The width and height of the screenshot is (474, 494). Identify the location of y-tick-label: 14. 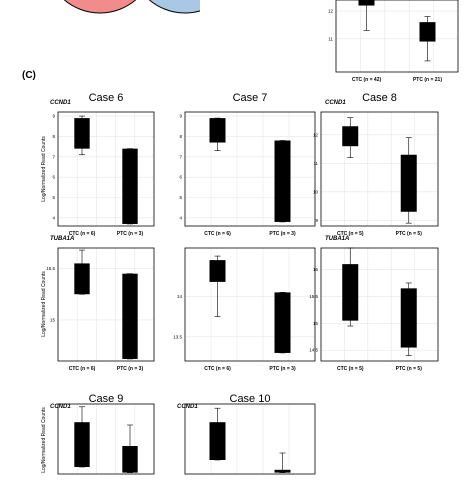
(180, 296).